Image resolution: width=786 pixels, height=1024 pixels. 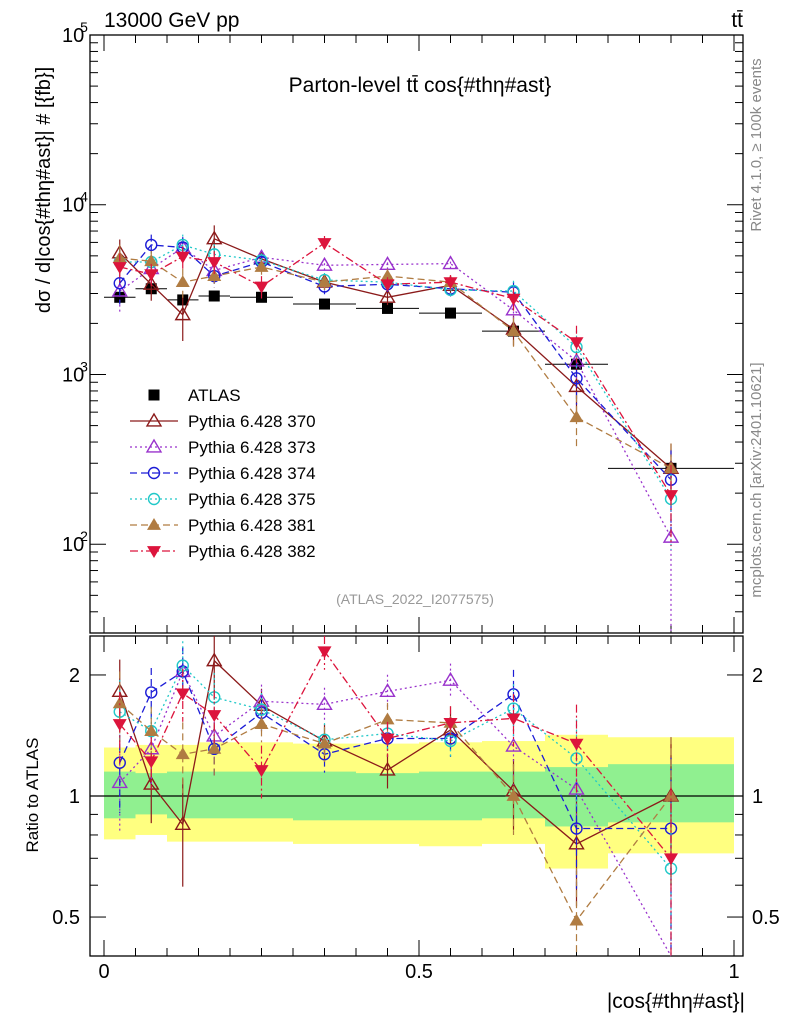 I want to click on legend-item-pythia-6-428-373: Pythia 6.428 373, so click(x=223, y=447).